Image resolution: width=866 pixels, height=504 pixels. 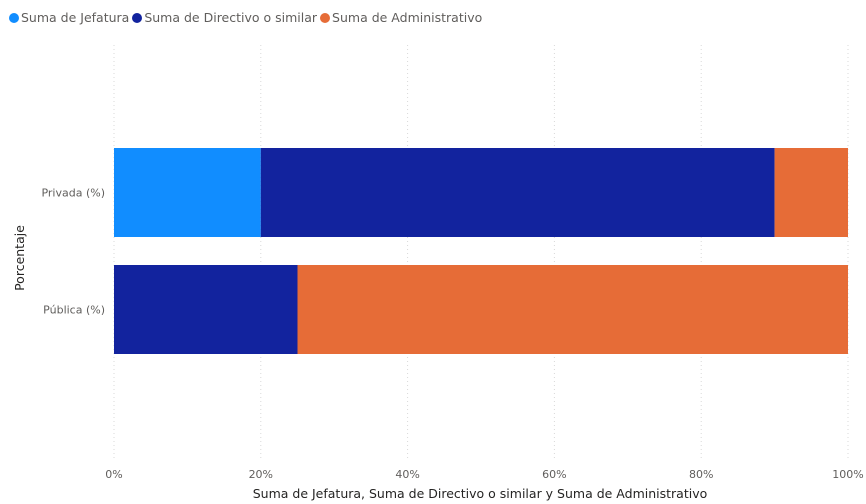 I want to click on x-tick-label: 100%, so click(x=847, y=474).